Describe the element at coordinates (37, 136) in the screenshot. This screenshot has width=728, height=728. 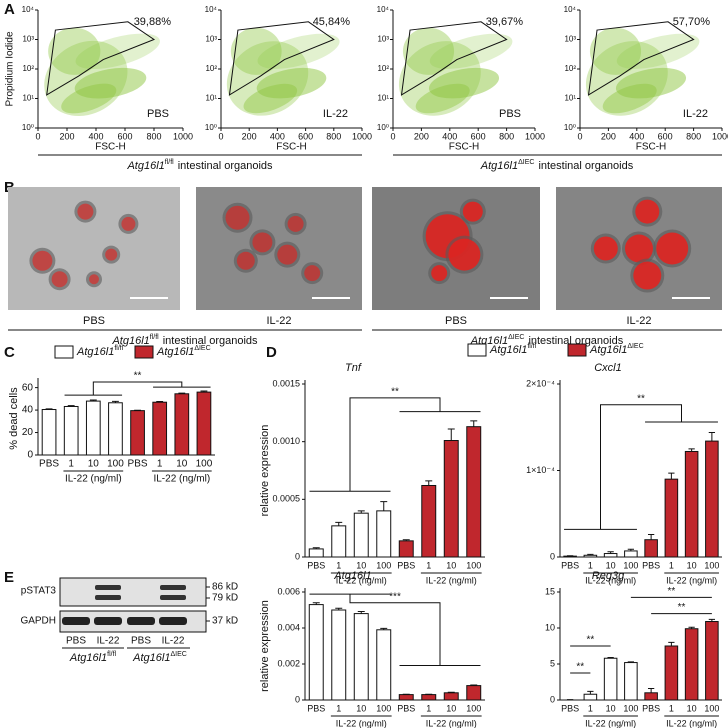
I see `x-tick-label: 0` at that location.